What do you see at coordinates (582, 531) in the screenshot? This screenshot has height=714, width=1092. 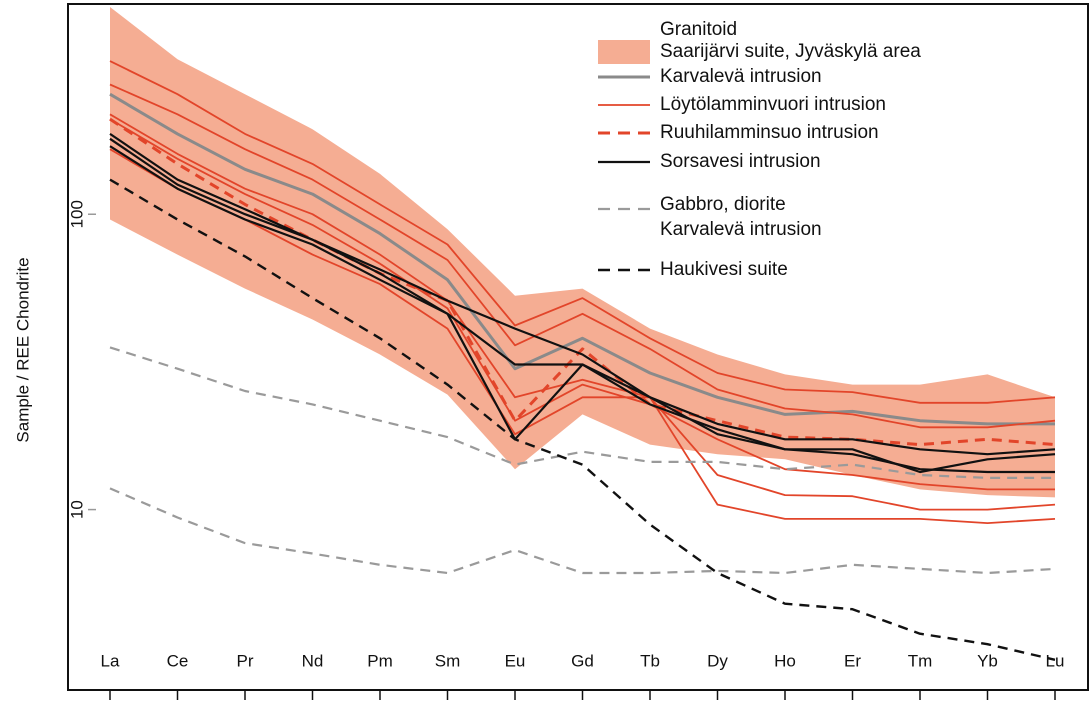 I see `series-line` at bounding box center [582, 531].